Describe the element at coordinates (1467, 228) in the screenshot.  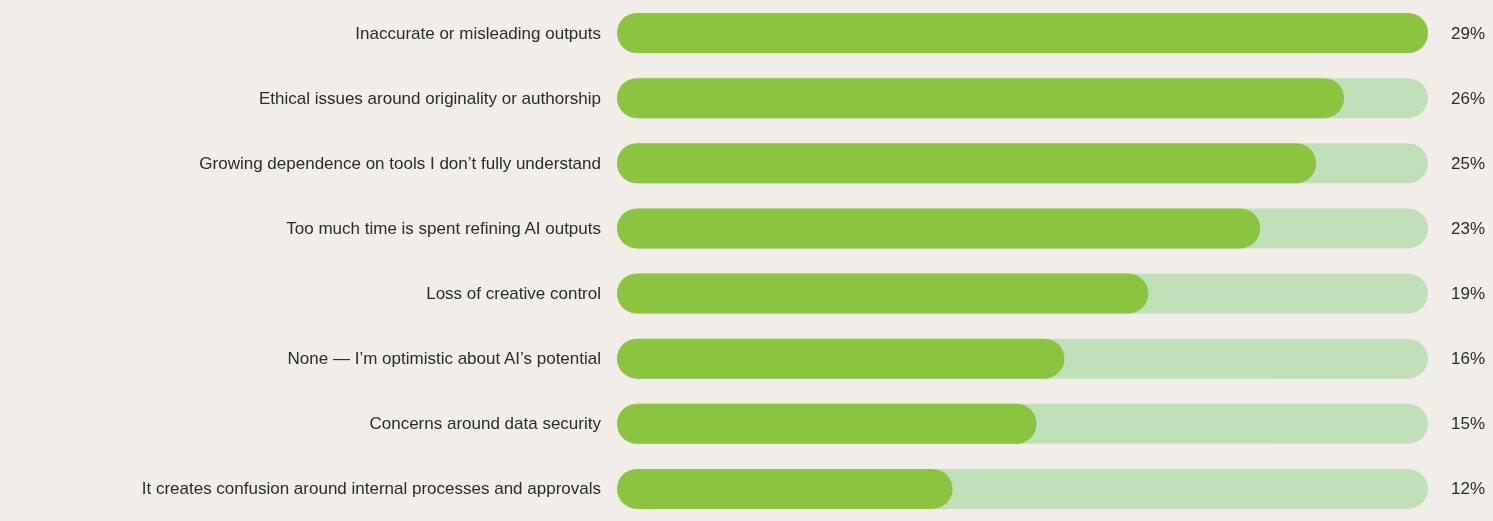
I see `data-label: 23%` at that location.